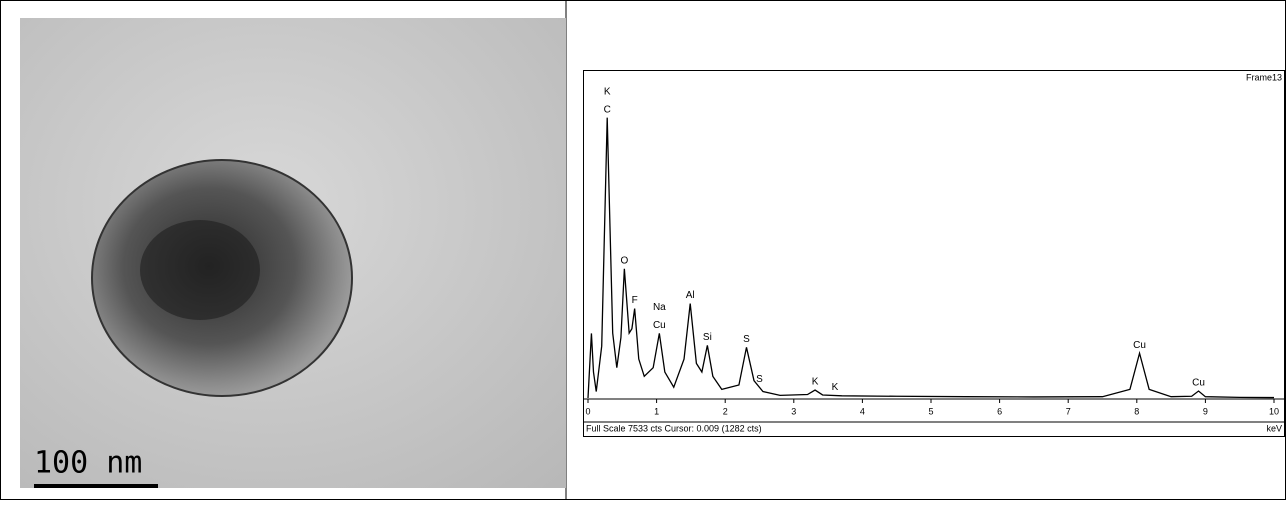 The height and width of the screenshot is (505, 1286). I want to click on x-tick-label: 1, so click(656, 411).